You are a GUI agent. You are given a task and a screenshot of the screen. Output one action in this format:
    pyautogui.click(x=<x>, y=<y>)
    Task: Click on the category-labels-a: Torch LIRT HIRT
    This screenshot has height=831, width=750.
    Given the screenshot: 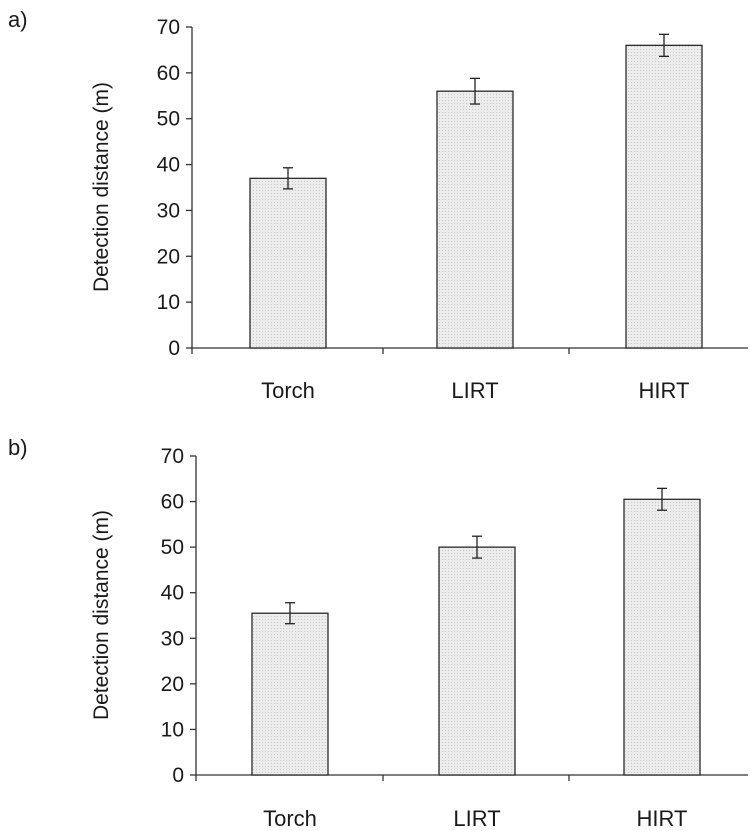 What is the action you would take?
    pyautogui.click(x=475, y=390)
    